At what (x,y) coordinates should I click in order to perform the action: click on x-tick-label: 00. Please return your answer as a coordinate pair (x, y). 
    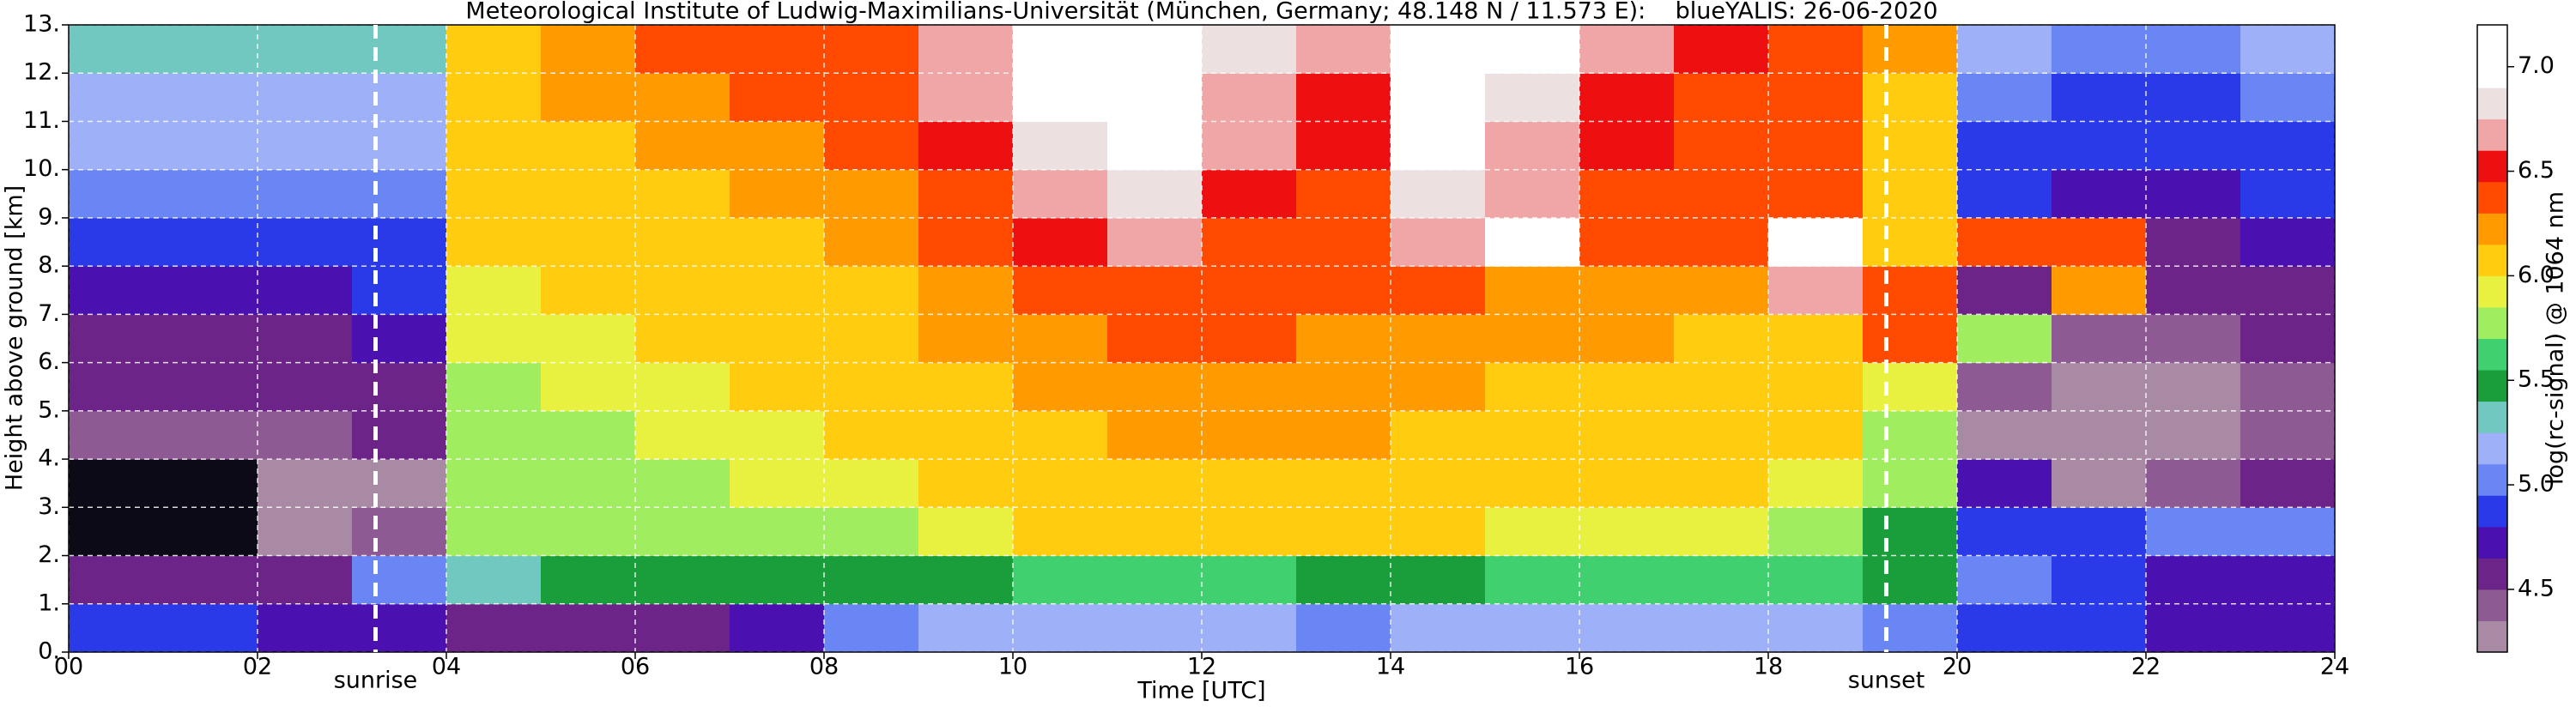
    Looking at the image, I should click on (68, 667).